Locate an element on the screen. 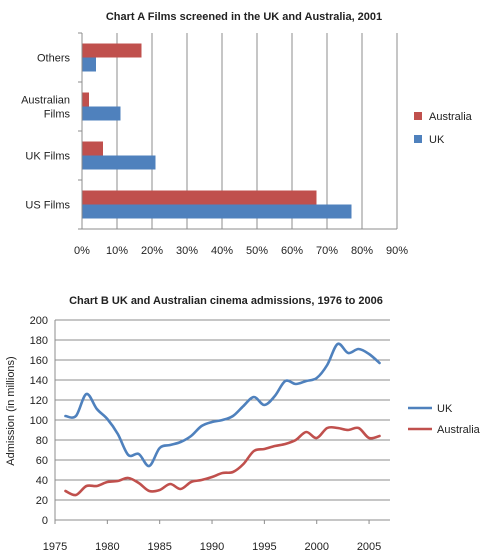  chart-b-x-tick-label: 1985 is located at coordinates (159, 545).